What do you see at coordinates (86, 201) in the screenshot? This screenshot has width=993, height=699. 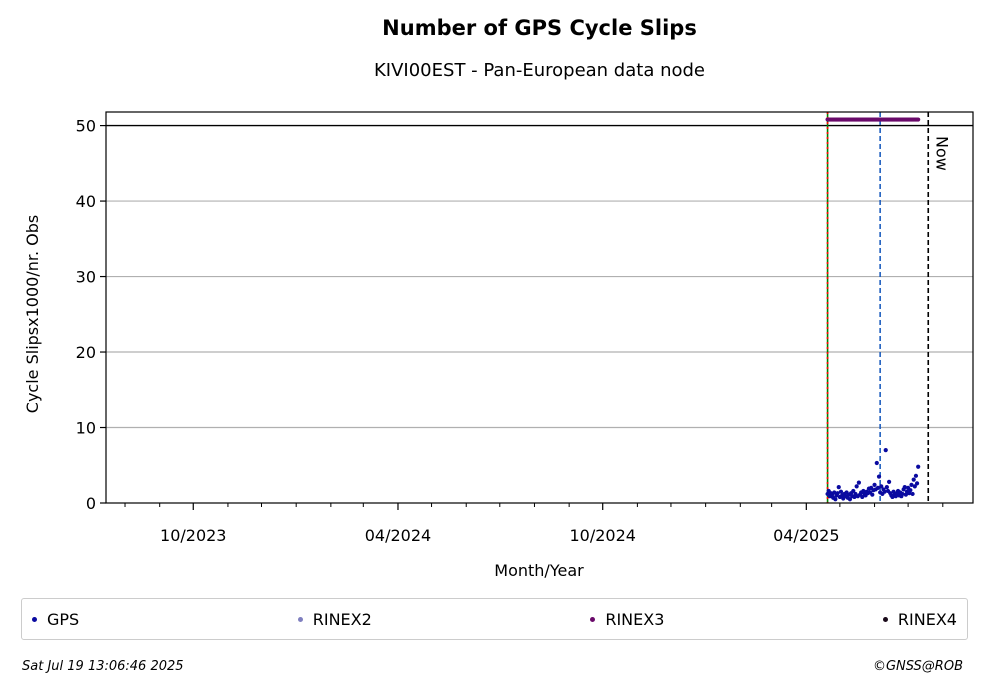 I see `y-tick-label: 40` at bounding box center [86, 201].